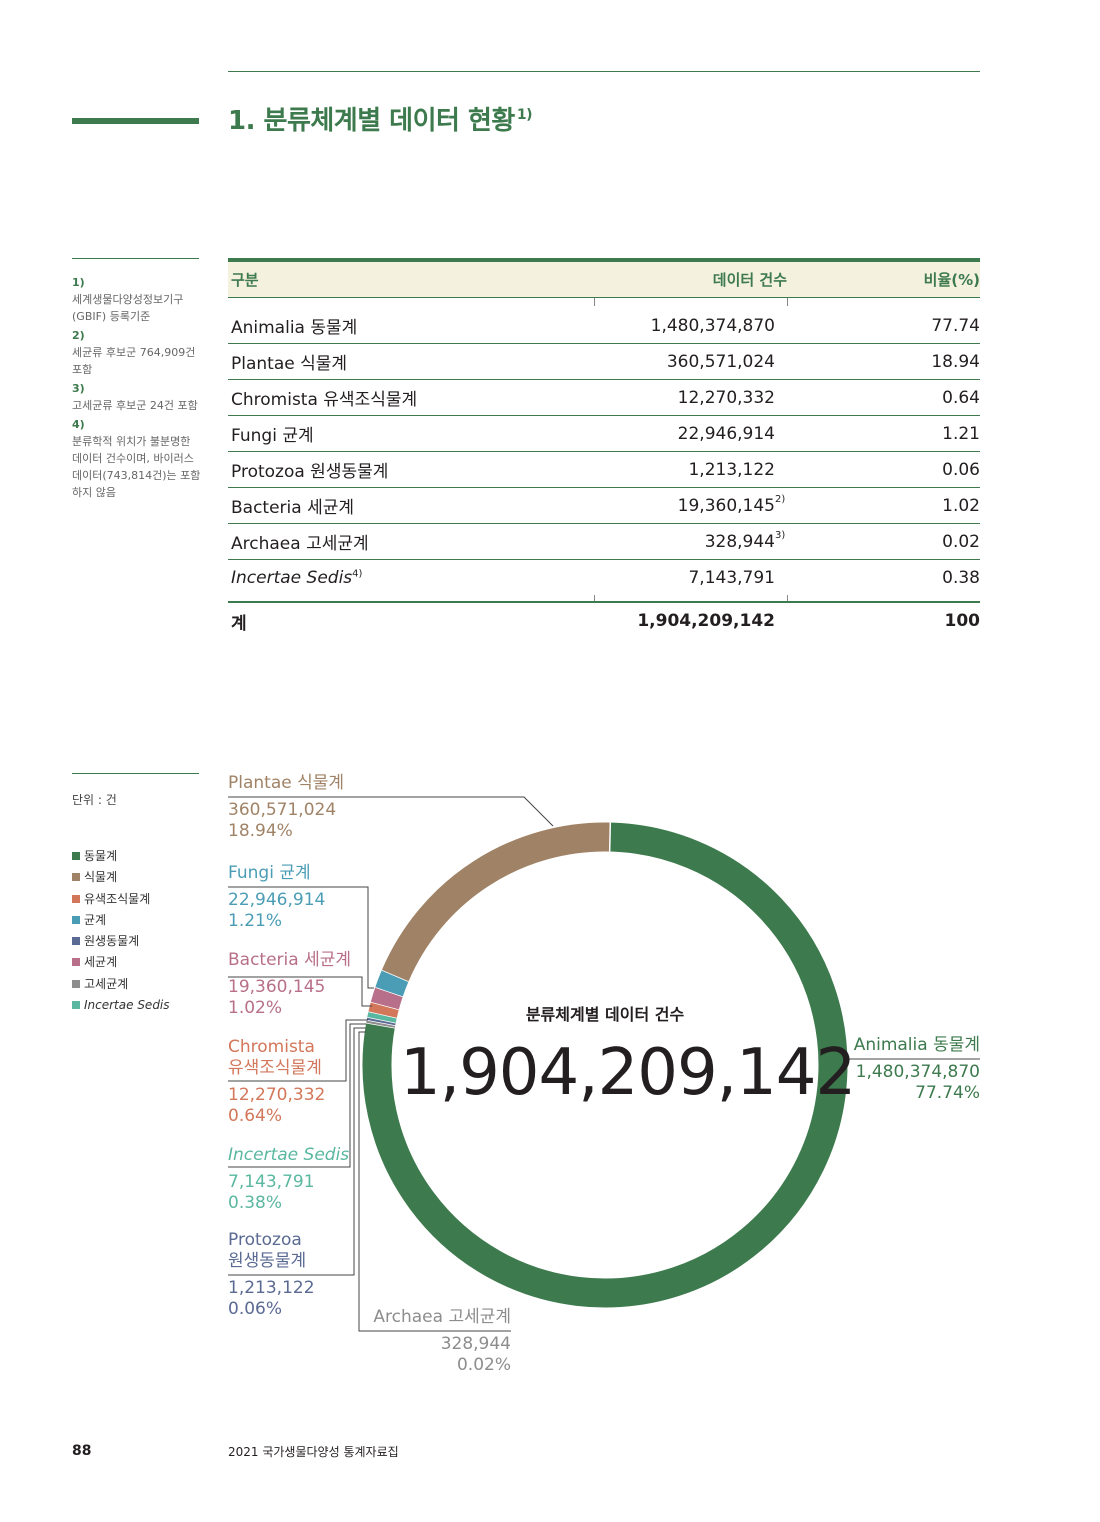 The width and height of the screenshot is (1100, 1522). Describe the element at coordinates (726, 397) in the screenshot. I see `row-count: 12,270,332` at that location.